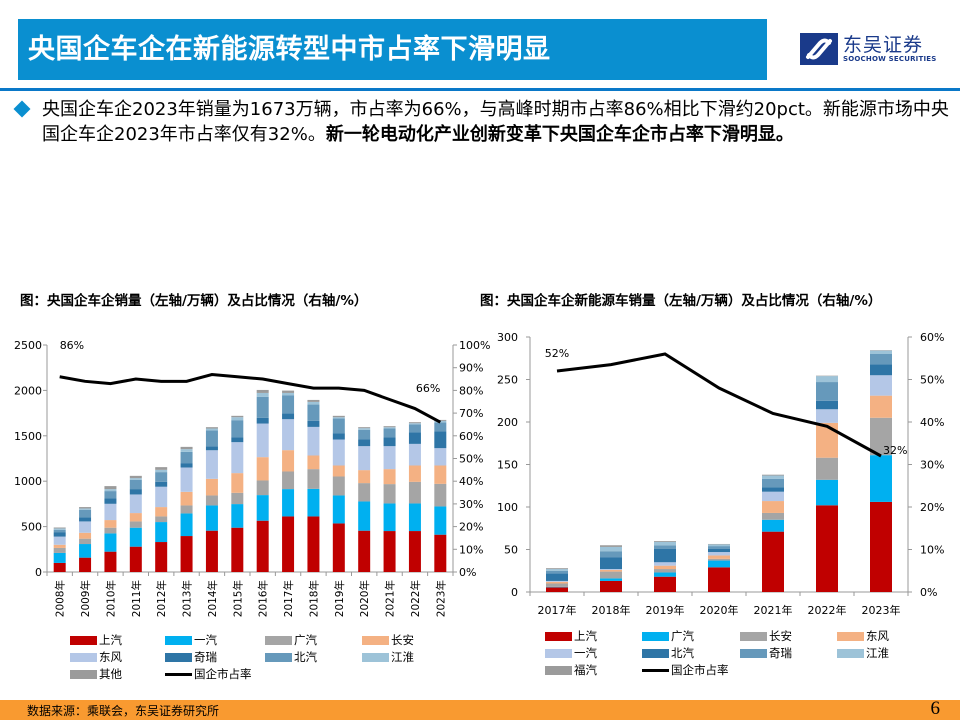  I want to click on c2-share-line, so click(719, 405).